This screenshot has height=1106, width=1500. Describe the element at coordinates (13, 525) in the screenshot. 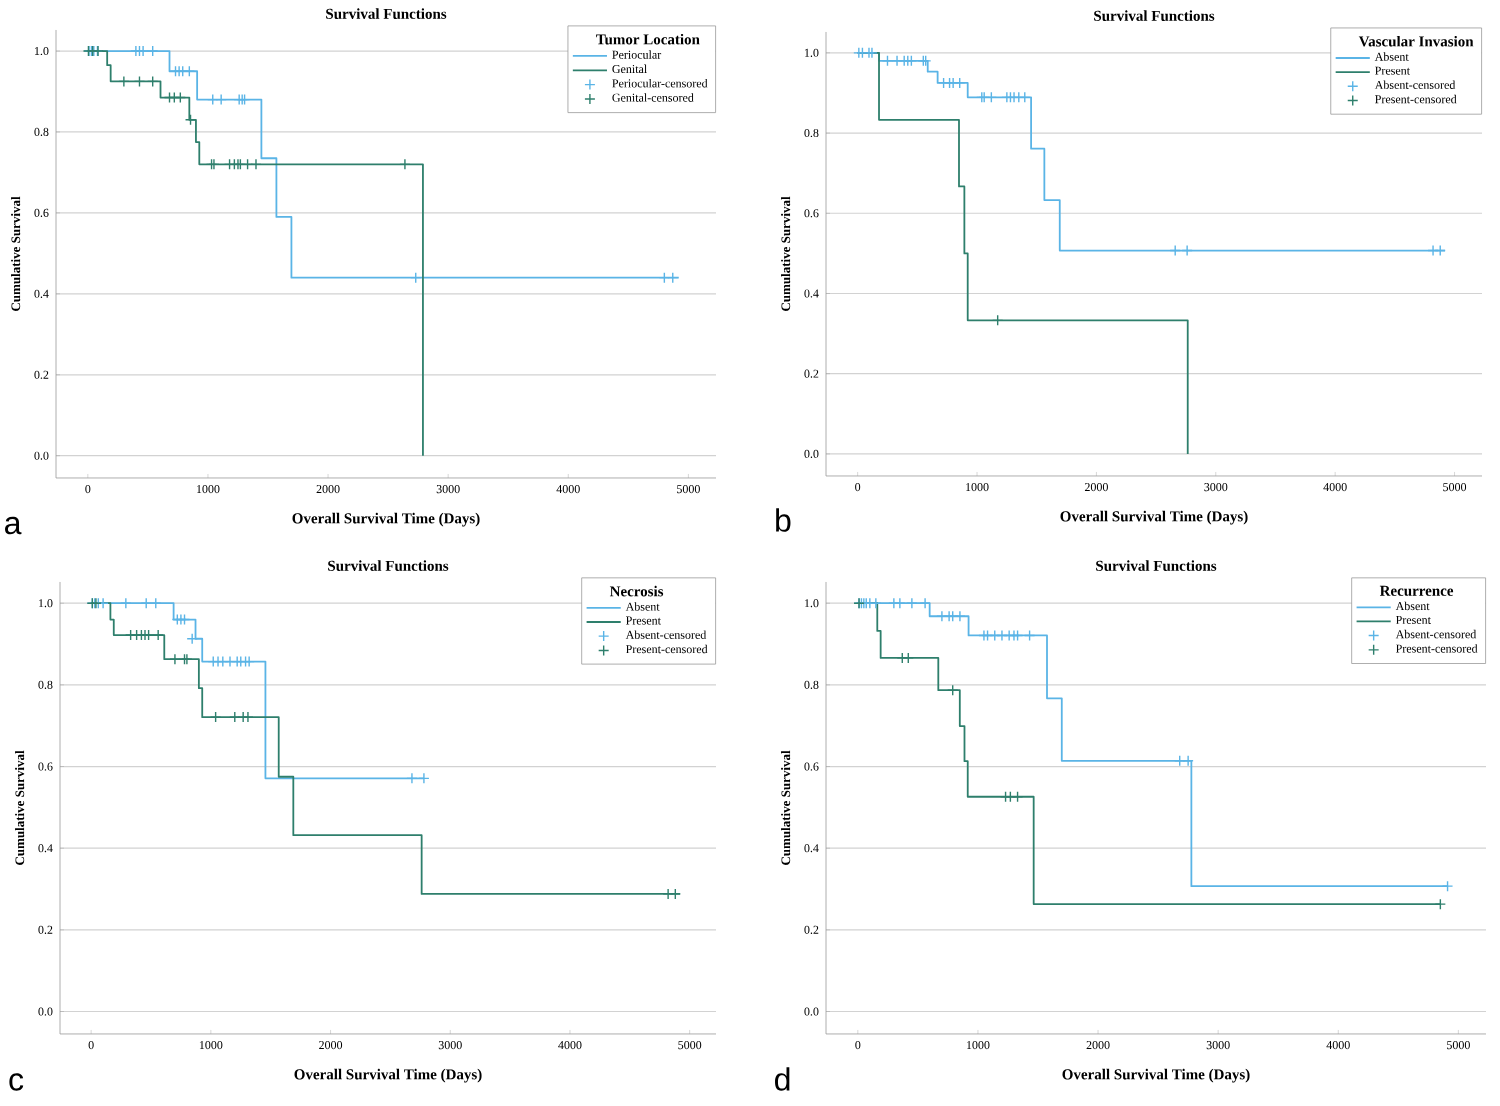

I see `text: a` at that location.